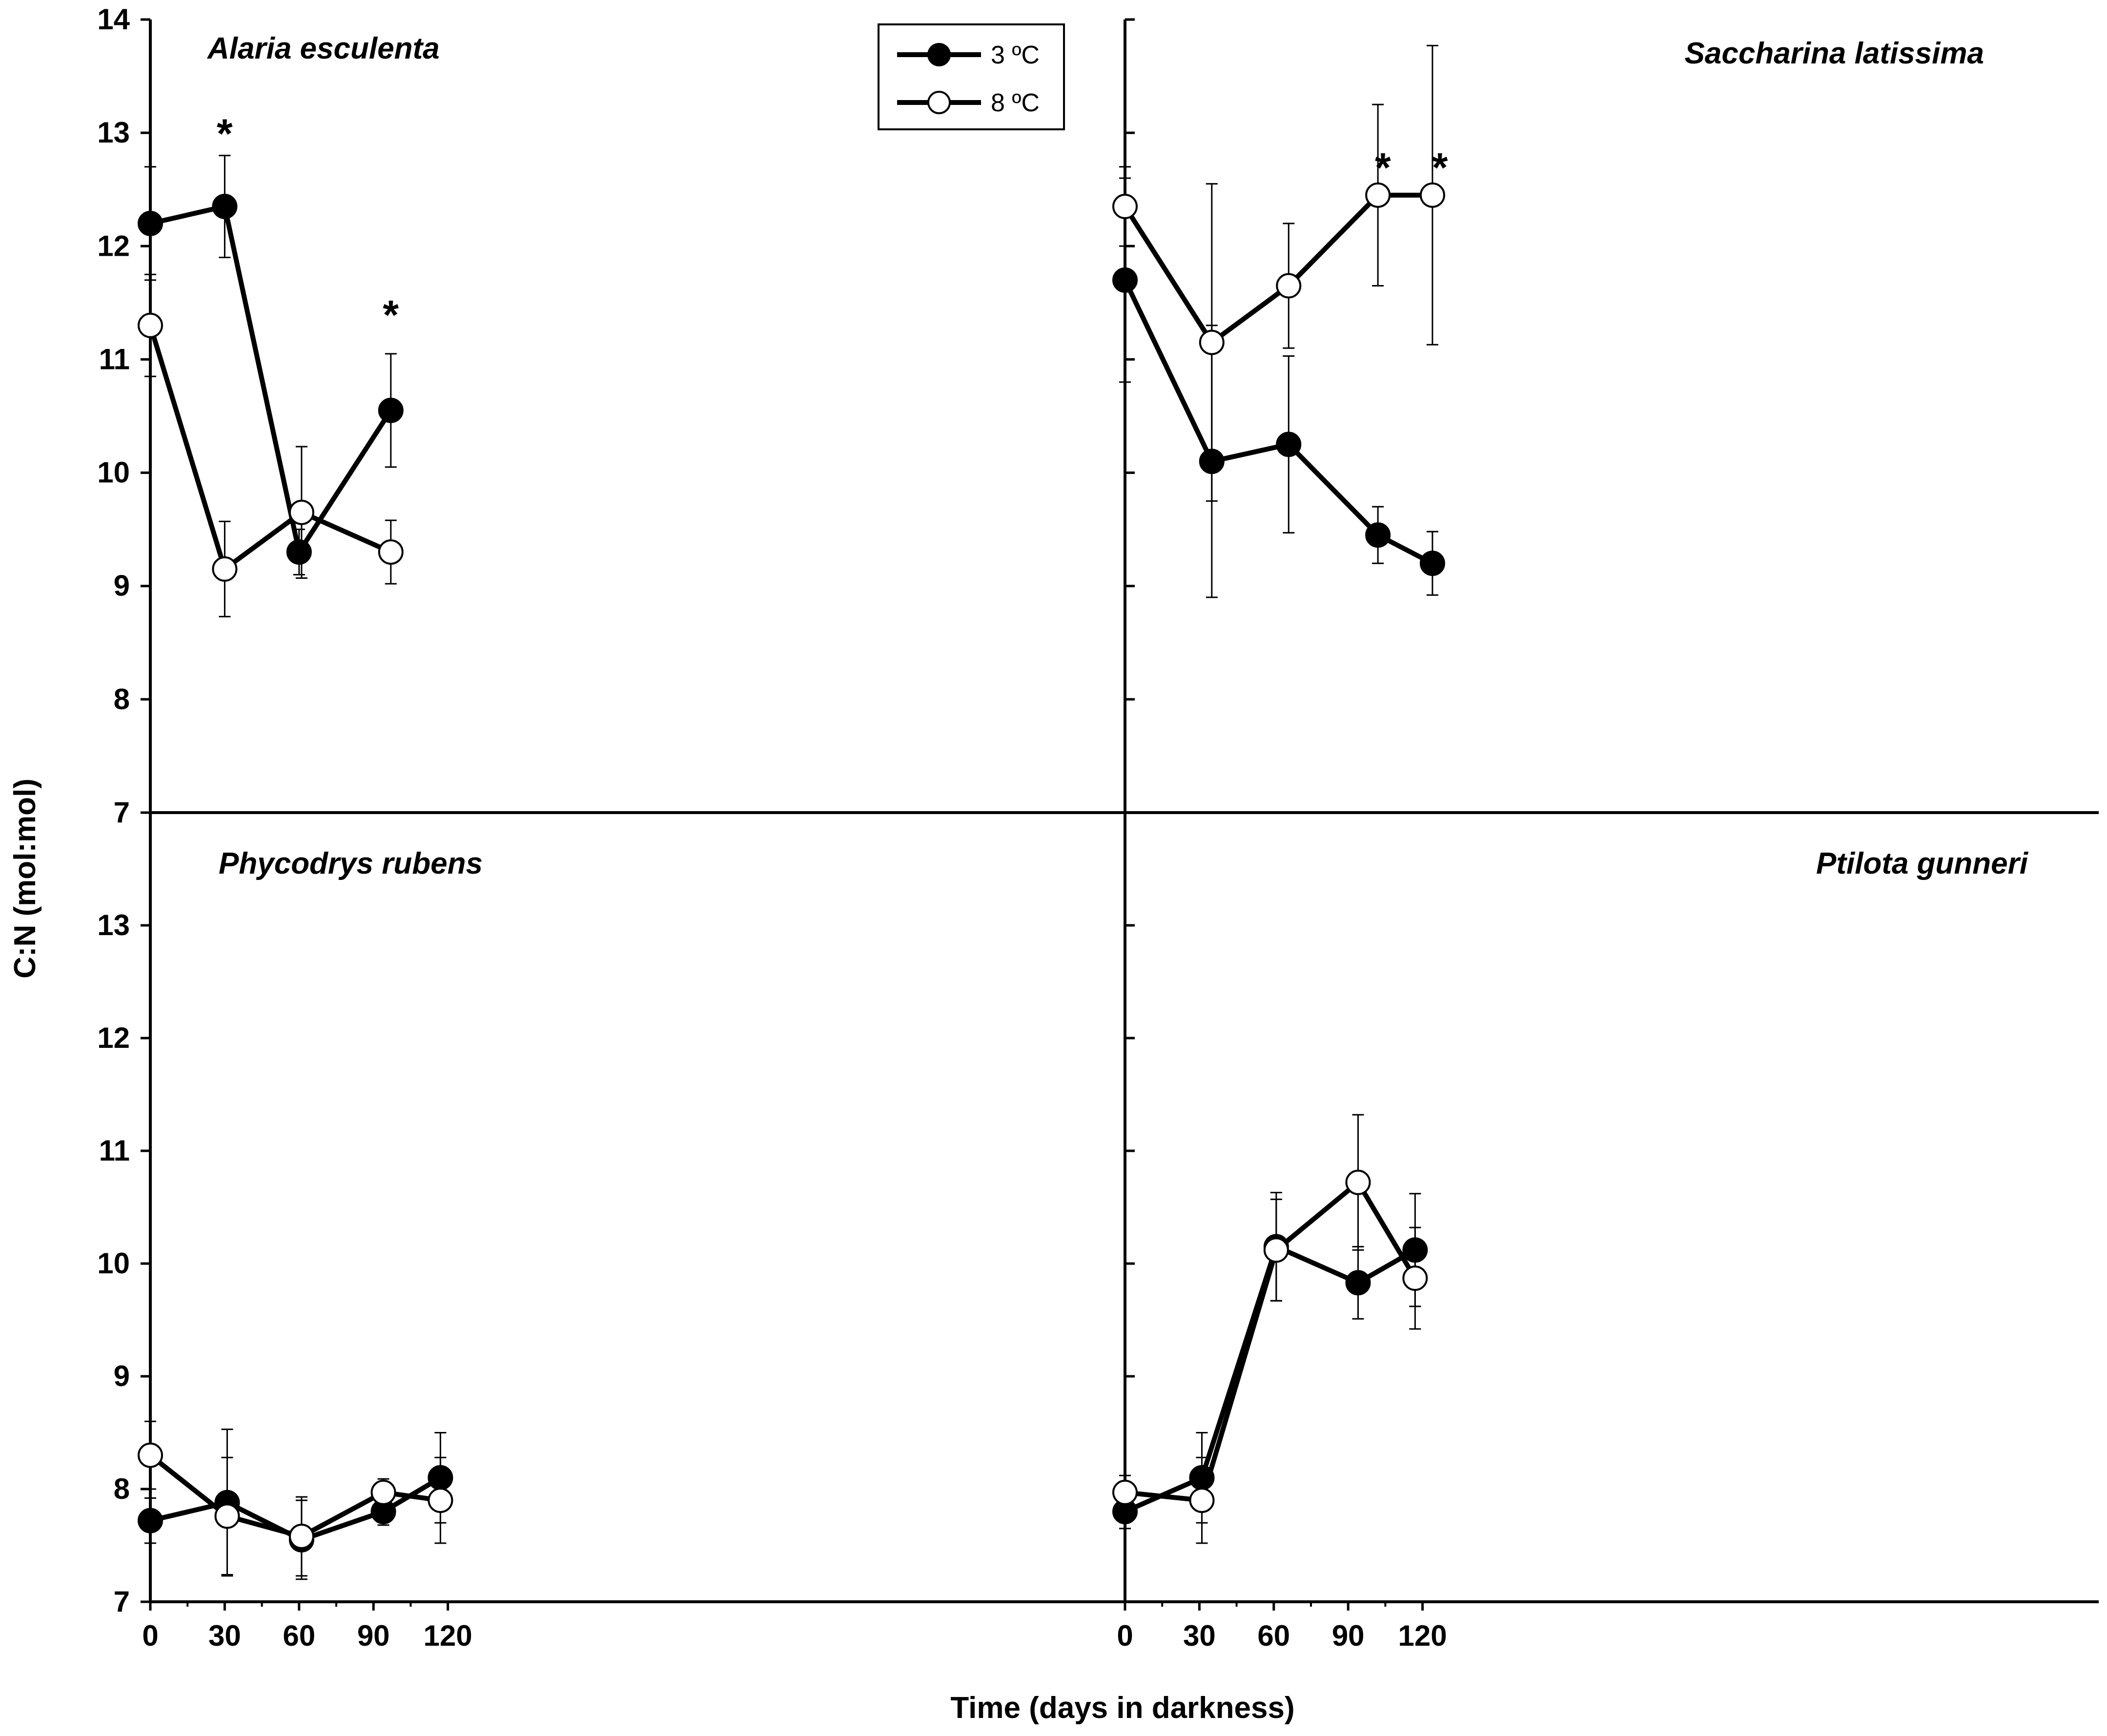 The width and height of the screenshot is (2107, 1736). I want to click on y-tick-labels: 7 8 9 10 11 12 13 14 7 8 9 10 11 12 13, so click(113, 810).